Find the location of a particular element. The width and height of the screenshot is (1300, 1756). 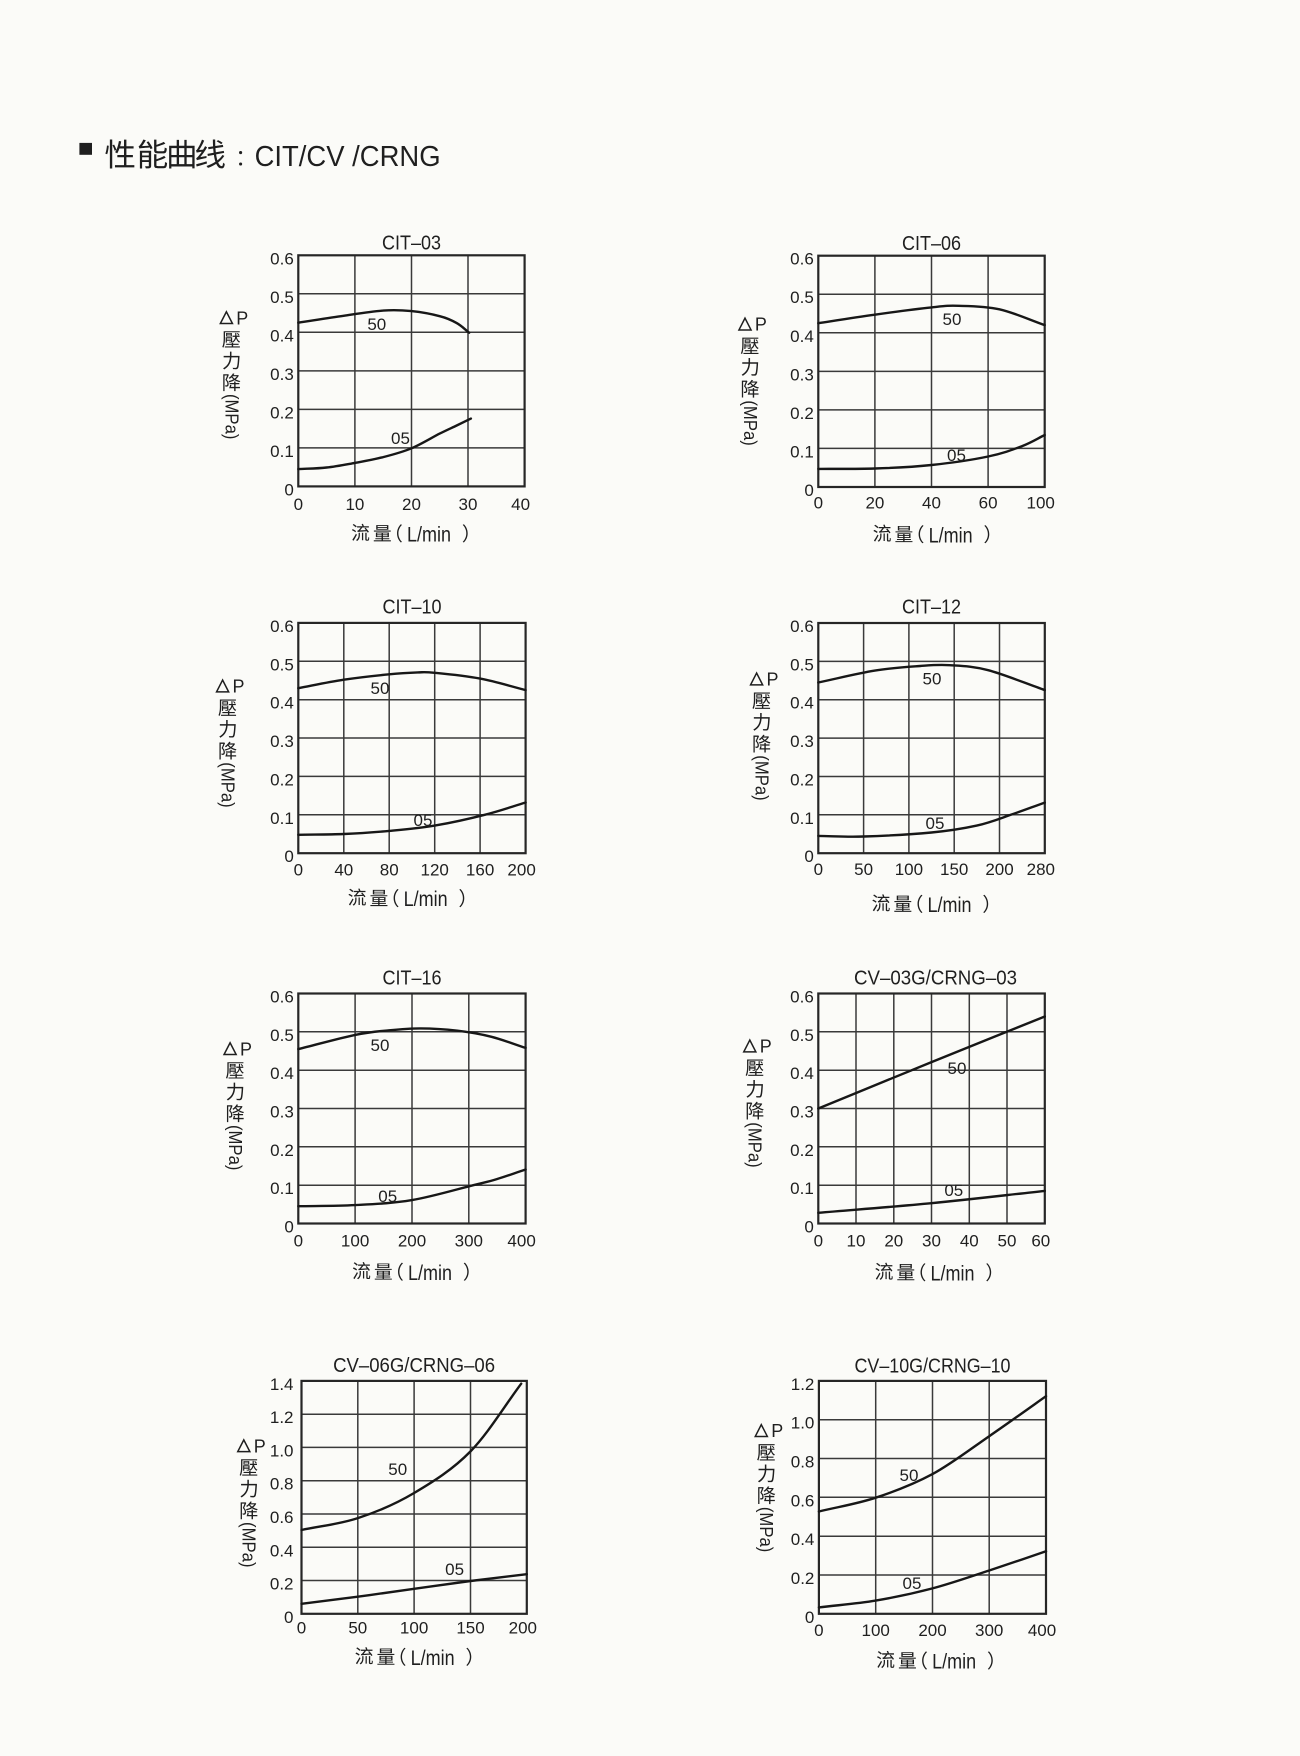

svg-text: 80 is located at coordinates (389, 869).